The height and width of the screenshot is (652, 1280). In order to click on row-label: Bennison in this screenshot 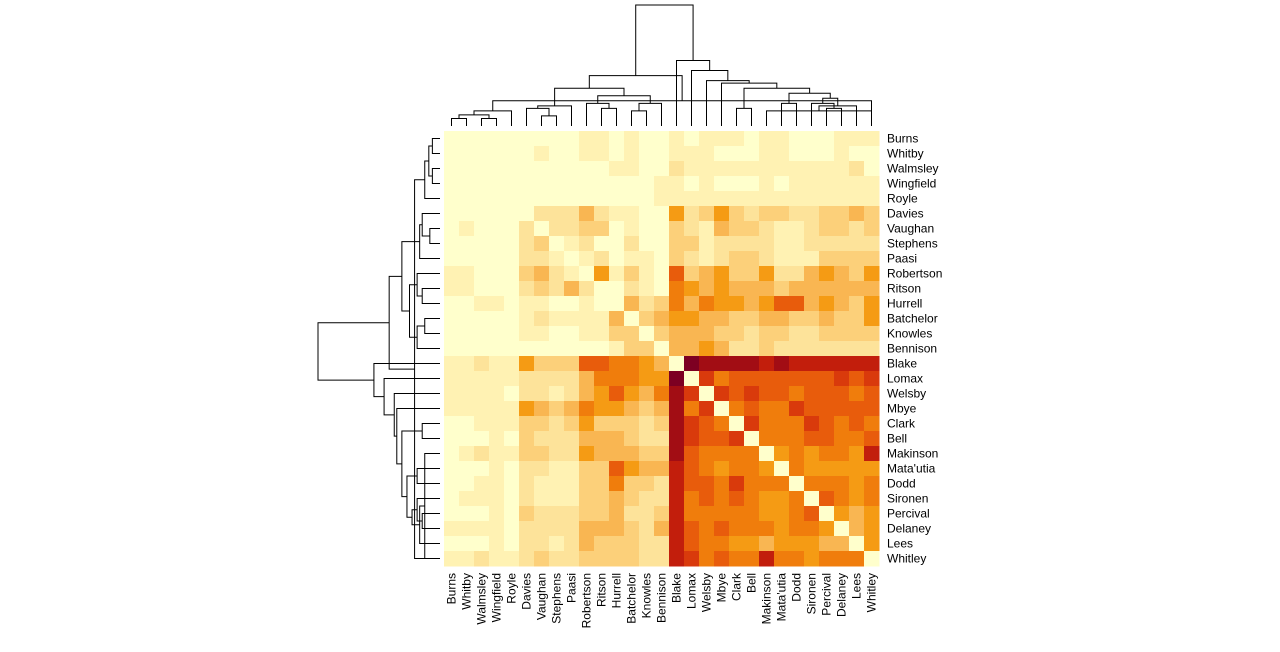, I will do `click(912, 349)`.